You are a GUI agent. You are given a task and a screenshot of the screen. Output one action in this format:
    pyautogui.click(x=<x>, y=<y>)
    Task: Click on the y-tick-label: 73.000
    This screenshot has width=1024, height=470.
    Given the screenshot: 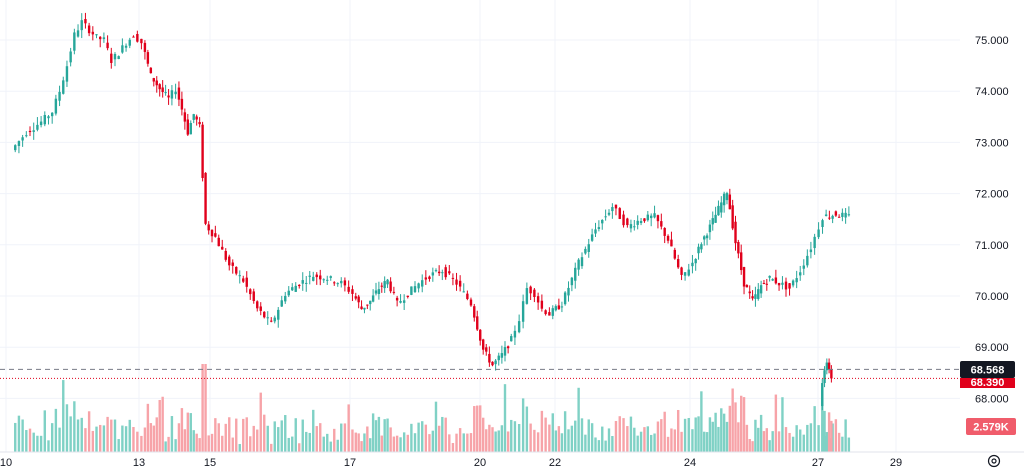 What is the action you would take?
    pyautogui.click(x=992, y=143)
    